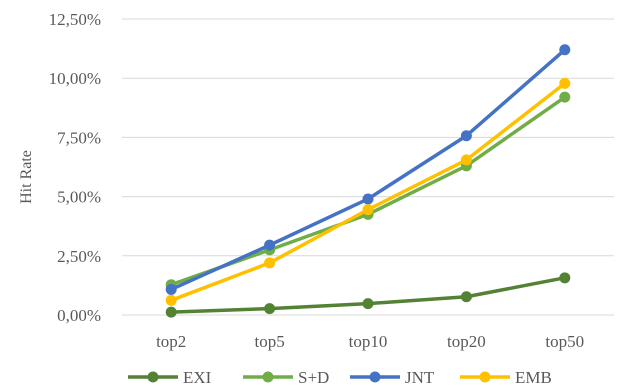 The width and height of the screenshot is (626, 387). What do you see at coordinates (340, 377) in the screenshot?
I see `legend: EXI S+D JNT EMB` at bounding box center [340, 377].